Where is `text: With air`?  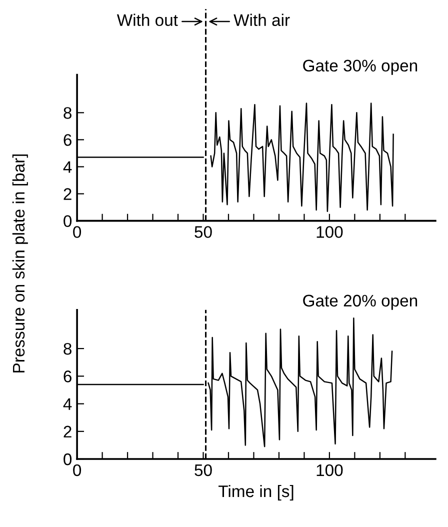 text: With air is located at coordinates (262, 20).